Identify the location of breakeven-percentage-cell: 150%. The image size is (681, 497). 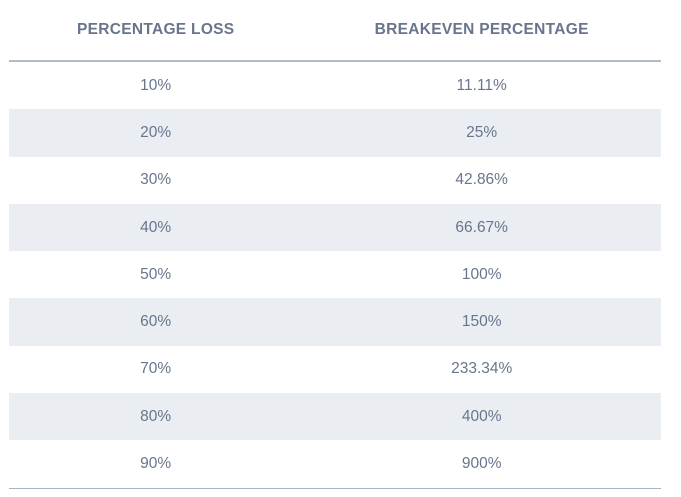
(481, 322).